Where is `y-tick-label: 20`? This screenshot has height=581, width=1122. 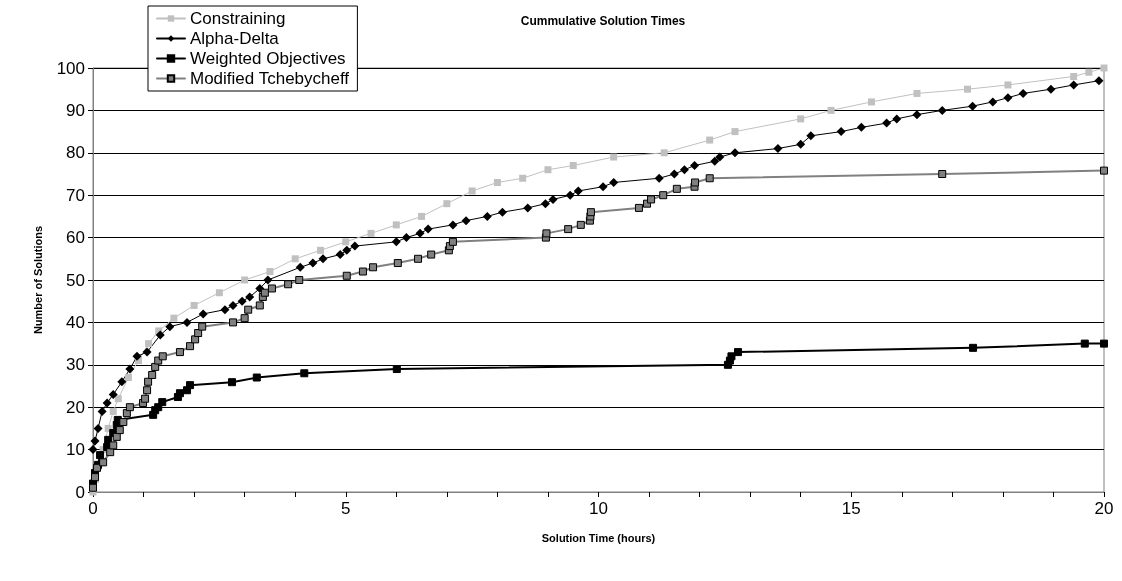
y-tick-label: 20 is located at coordinates (75, 407).